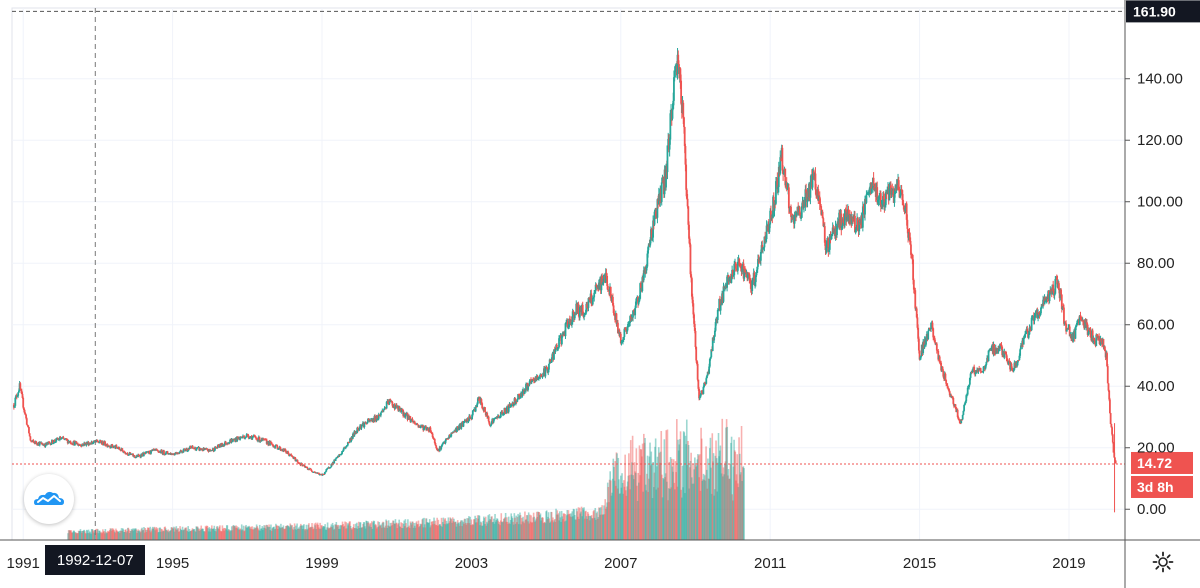  I want to click on y-tick-label: 120.00, so click(1160, 140).